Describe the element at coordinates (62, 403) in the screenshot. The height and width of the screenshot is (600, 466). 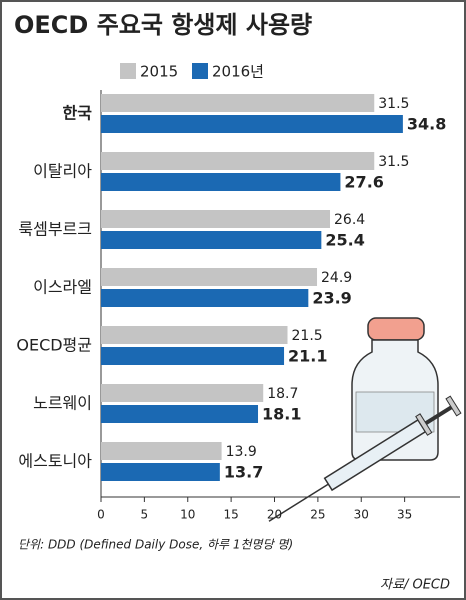
I see `y-tick-label: 노르웨이` at that location.